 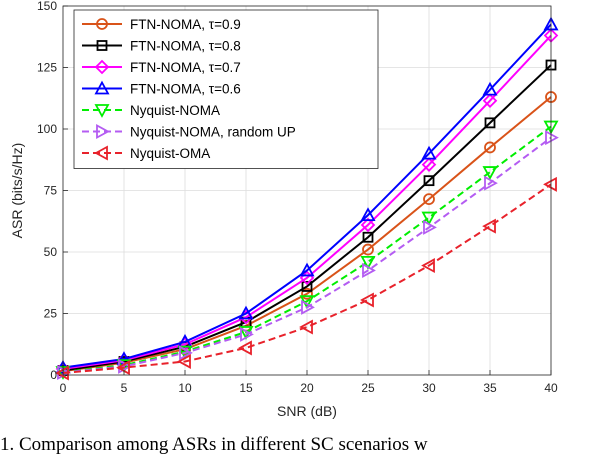 What do you see at coordinates (51, 191) in the screenshot?
I see `y-tick-label: 75` at bounding box center [51, 191].